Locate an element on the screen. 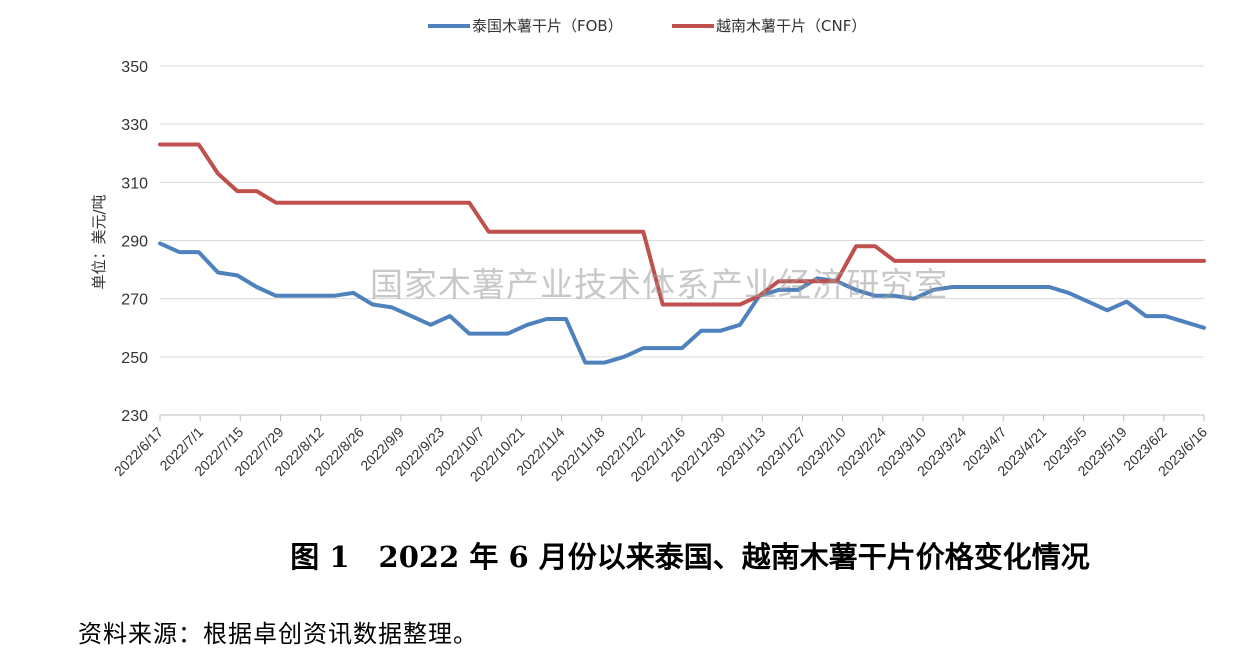 Image resolution: width=1260 pixels, height=657 pixels. y-axis-label: 单位：美元/吨 is located at coordinates (99, 241).